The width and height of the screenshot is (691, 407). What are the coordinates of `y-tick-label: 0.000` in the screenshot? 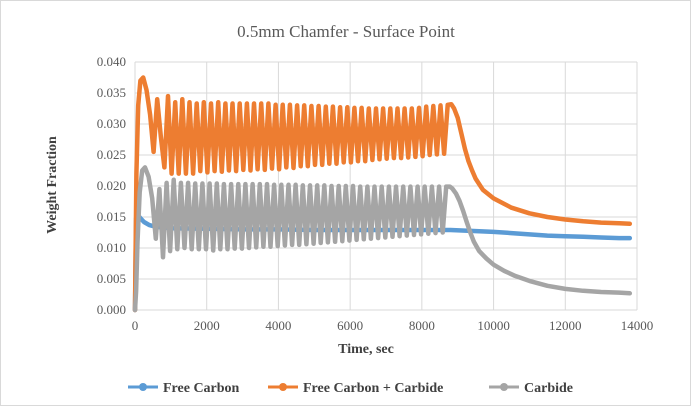 It's located at (111, 309).